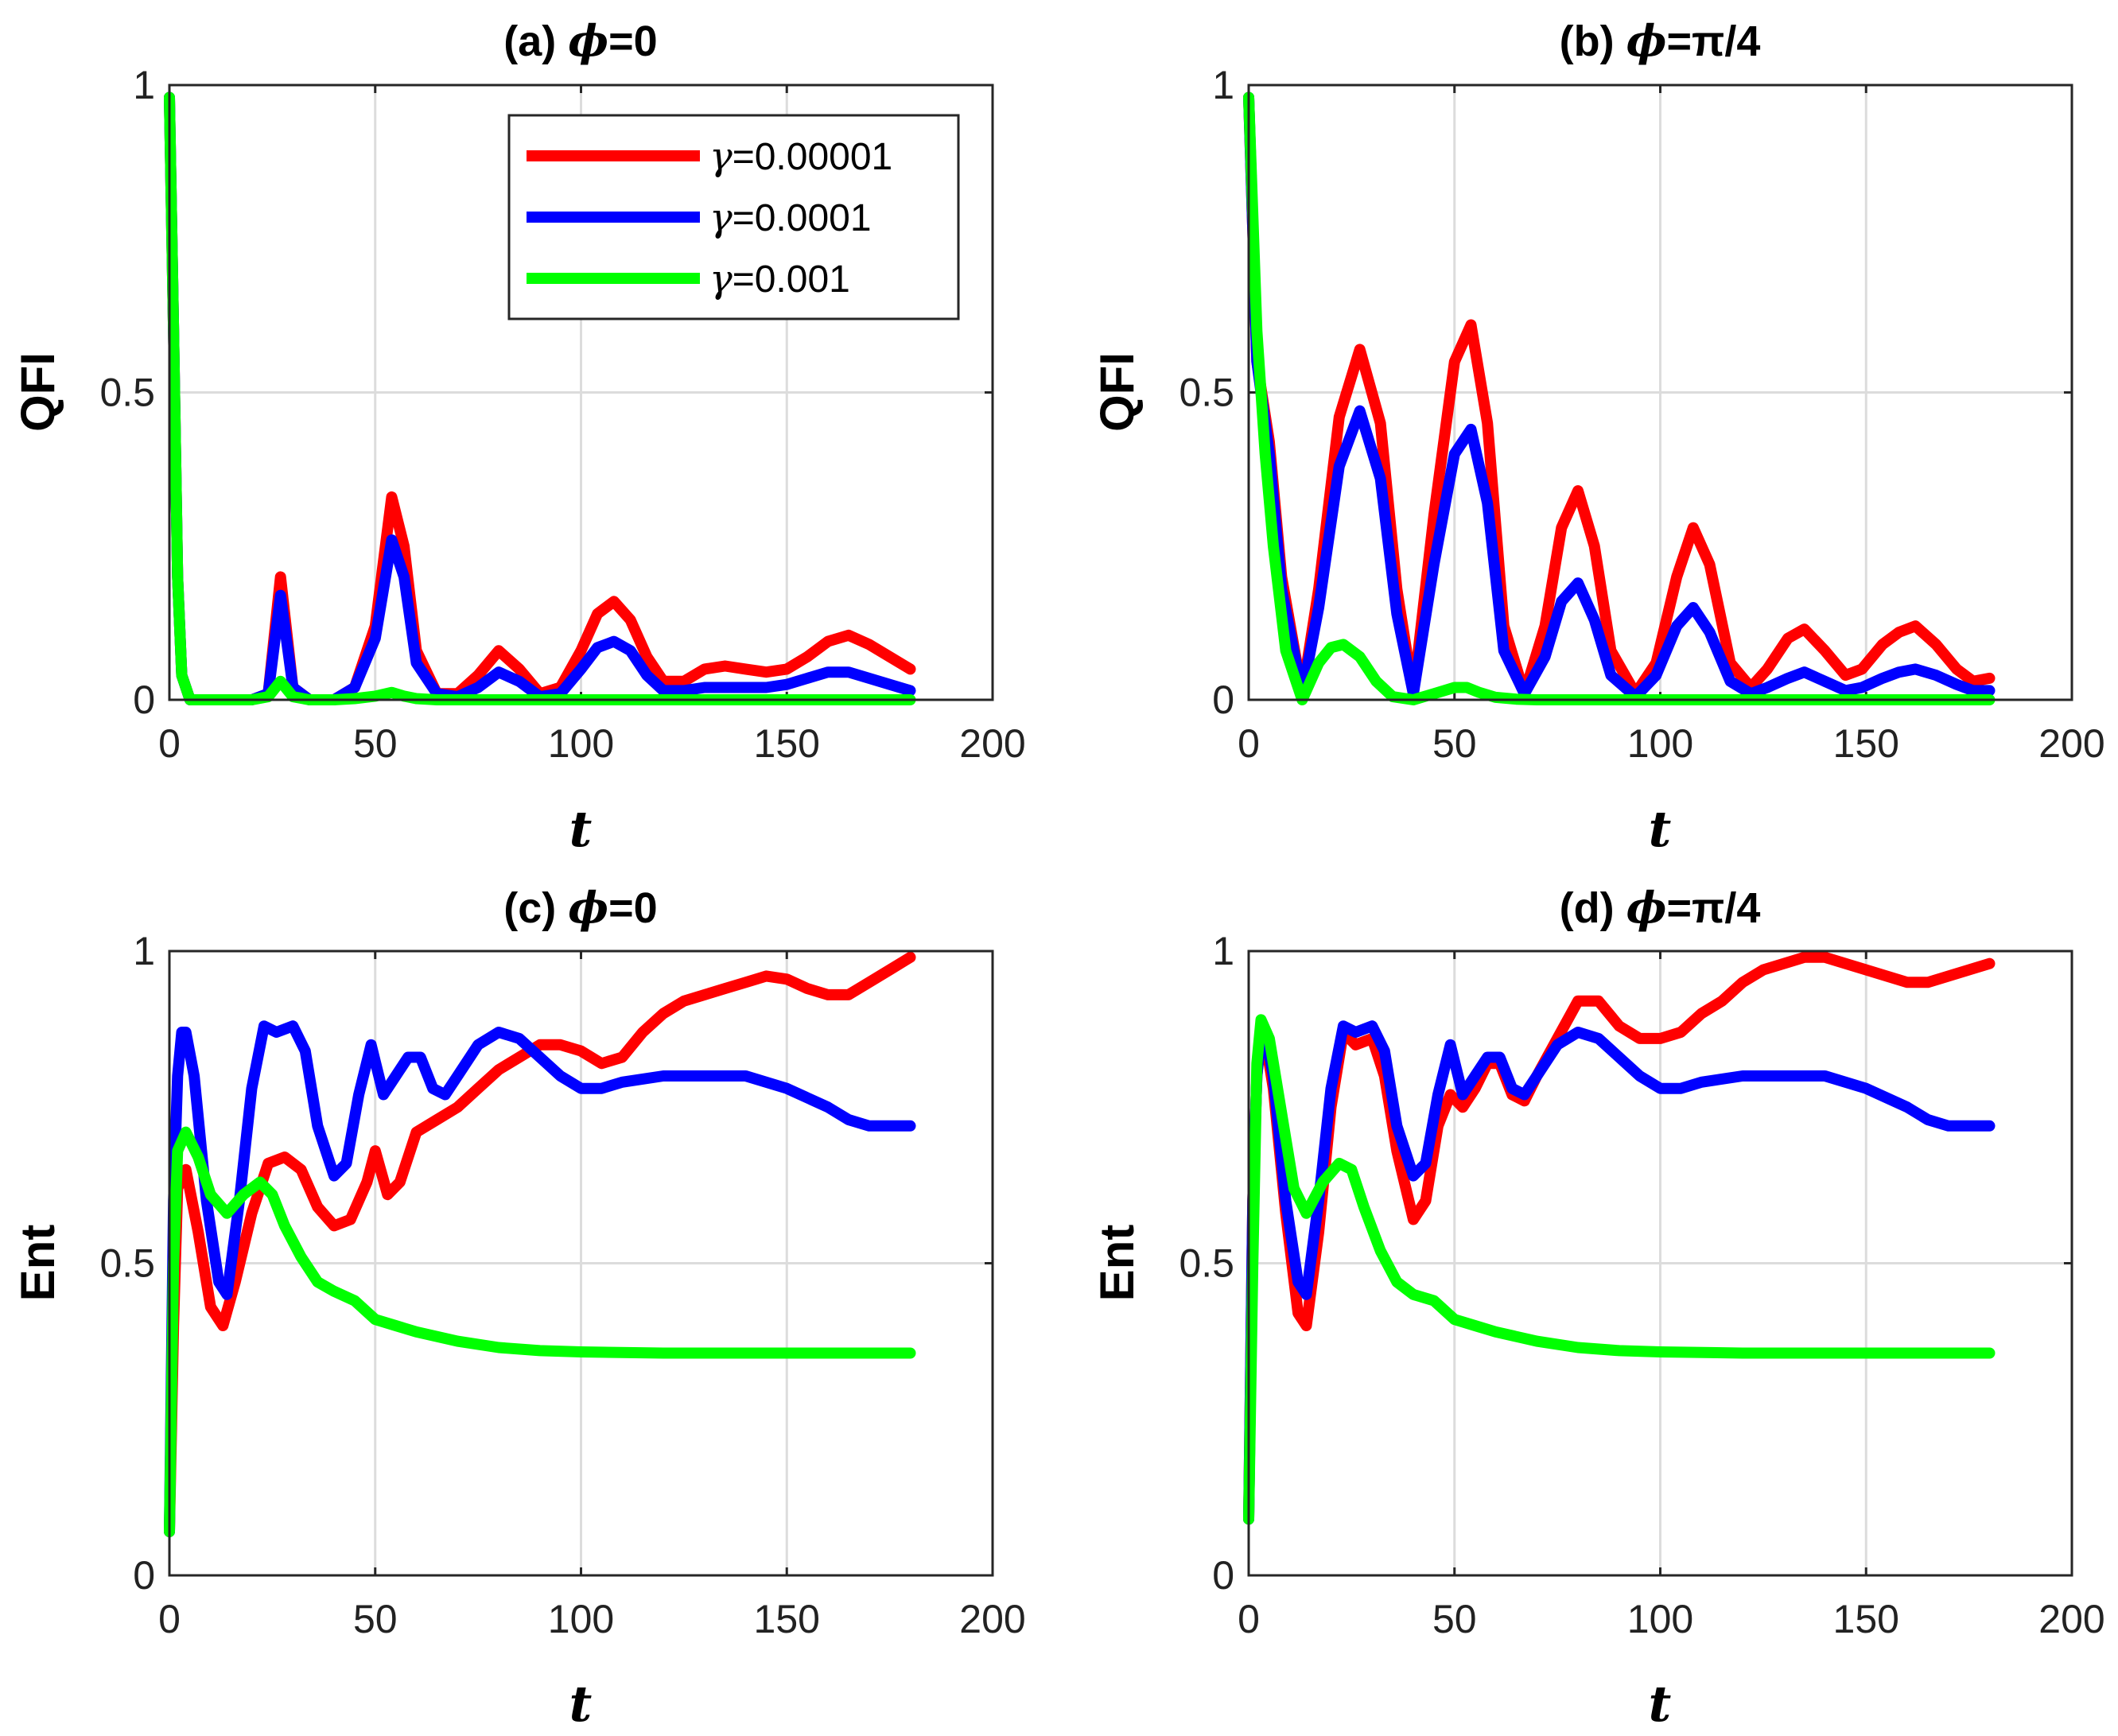 The width and height of the screenshot is (2118, 1736). I want to click on panel-title: (c) ϕ=0, so click(580, 908).